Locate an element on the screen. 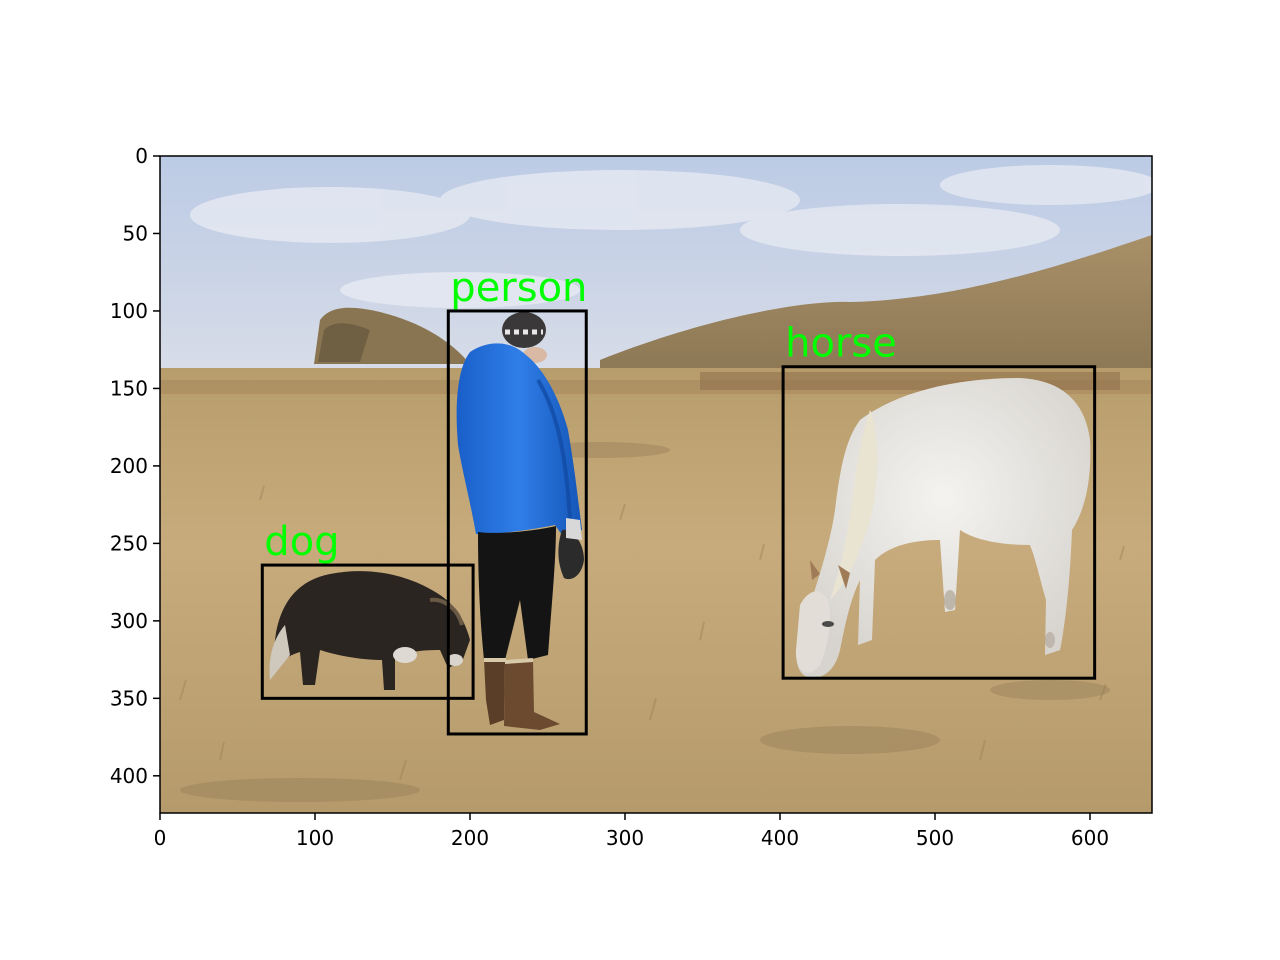 The height and width of the screenshot is (960, 1280). bbox-horse is located at coordinates (939, 522).